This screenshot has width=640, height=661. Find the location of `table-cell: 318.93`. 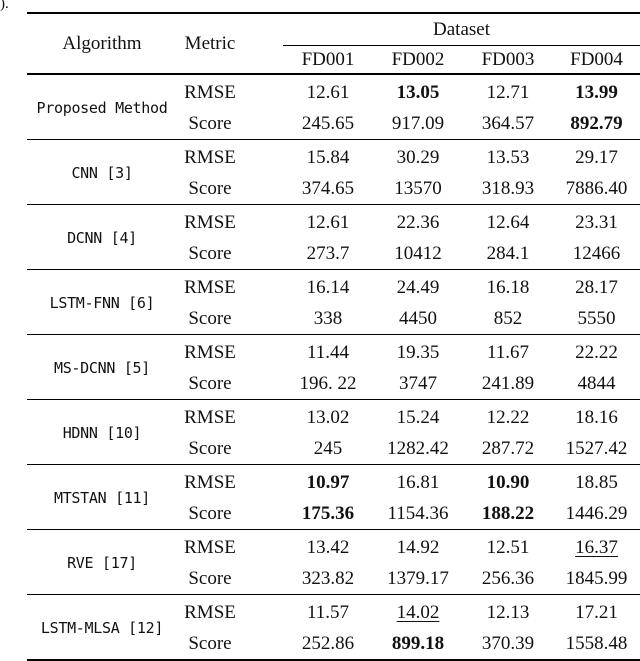

table-cell: 318.93 is located at coordinates (508, 188).